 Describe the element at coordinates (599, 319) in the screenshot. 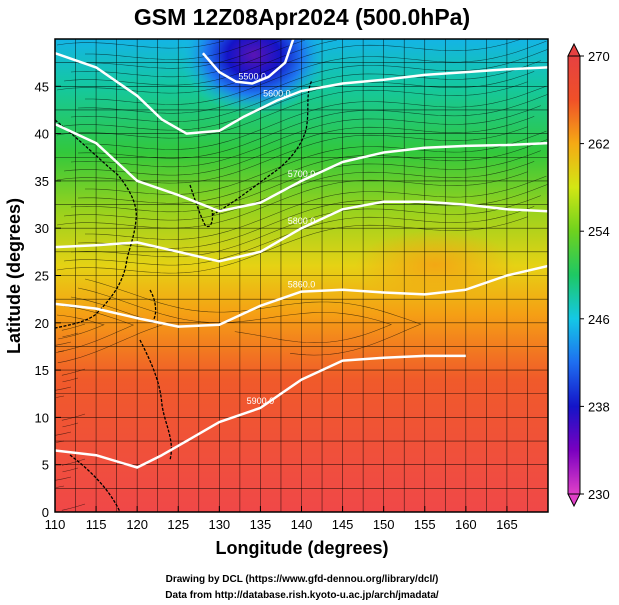

I see `colorbar-tick-label: 246` at that location.